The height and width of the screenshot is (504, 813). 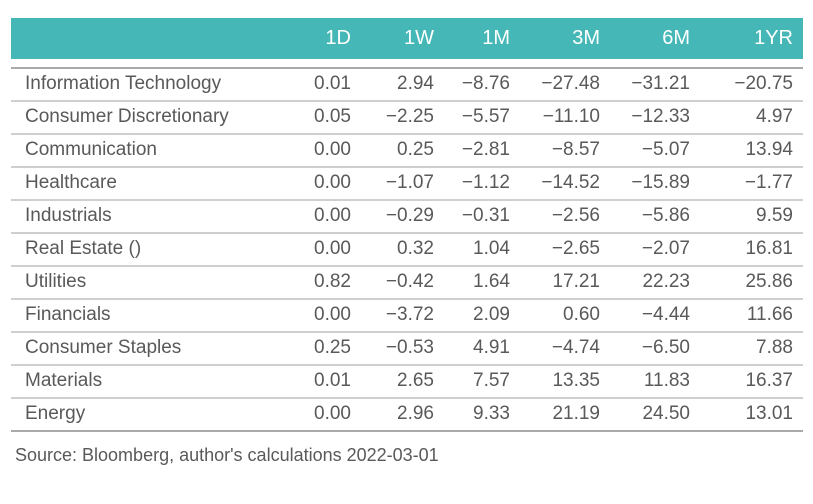 What do you see at coordinates (655, 316) in the screenshot?
I see `value-cell: −4.44` at bounding box center [655, 316].